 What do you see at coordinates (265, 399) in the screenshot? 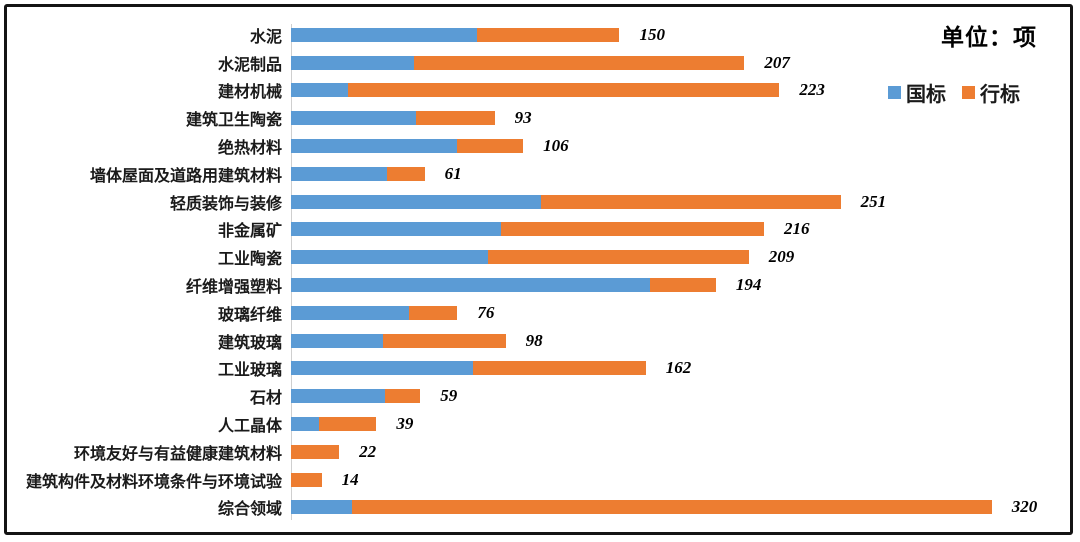
I see `category-label: 石材` at bounding box center [265, 399].